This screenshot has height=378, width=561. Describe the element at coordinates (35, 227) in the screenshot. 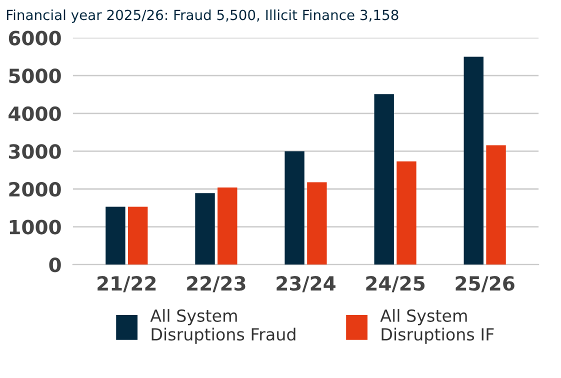

I see `y-tick-label: 1000` at that location.